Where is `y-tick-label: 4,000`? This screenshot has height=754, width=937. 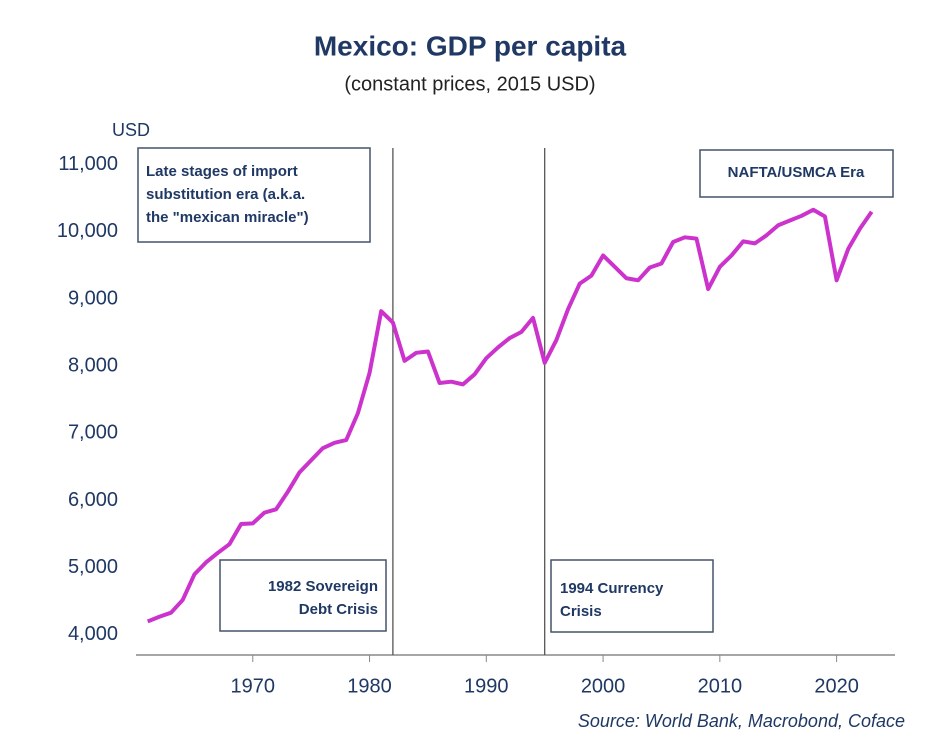 y-tick-label: 4,000 is located at coordinates (93, 634).